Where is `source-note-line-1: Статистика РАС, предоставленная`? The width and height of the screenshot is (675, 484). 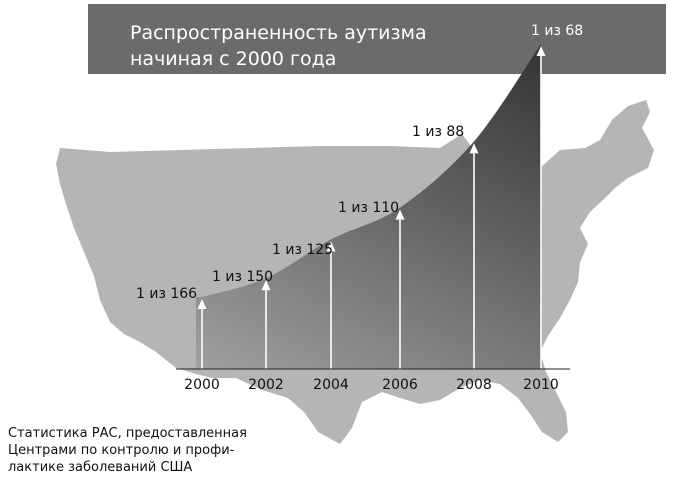 source-note-line-1: Статистика РАС, предоставленная is located at coordinates (127, 433).